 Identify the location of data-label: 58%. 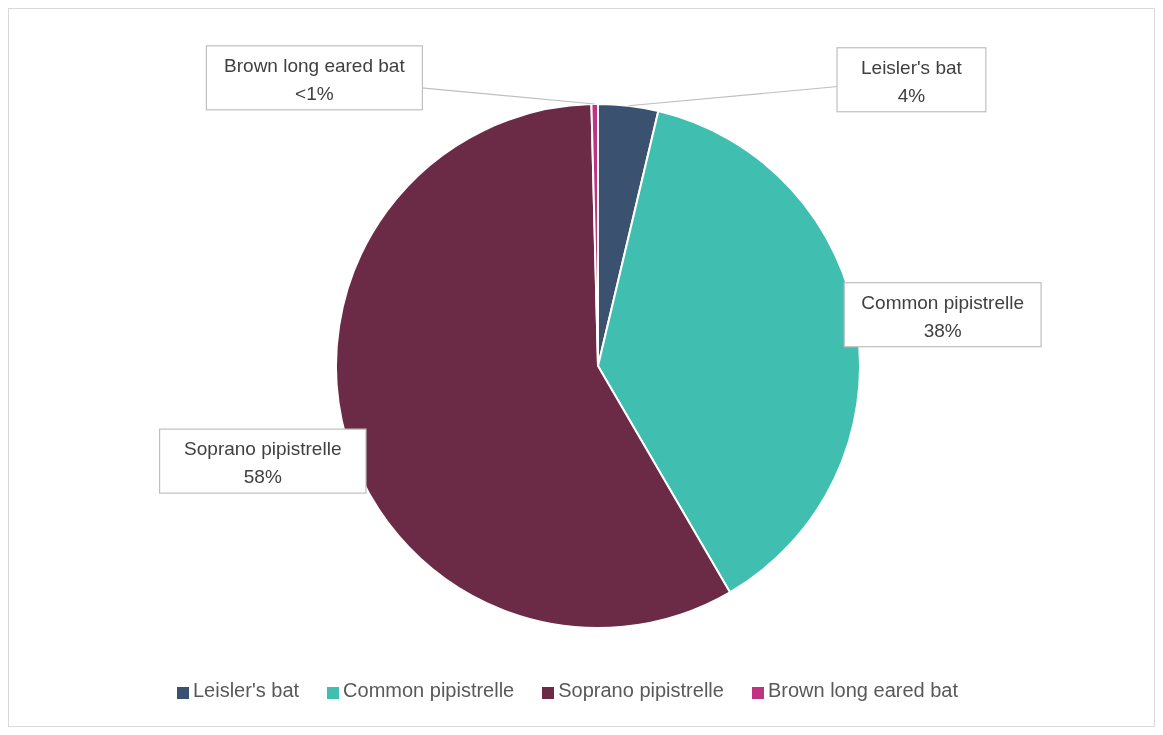
(262, 477).